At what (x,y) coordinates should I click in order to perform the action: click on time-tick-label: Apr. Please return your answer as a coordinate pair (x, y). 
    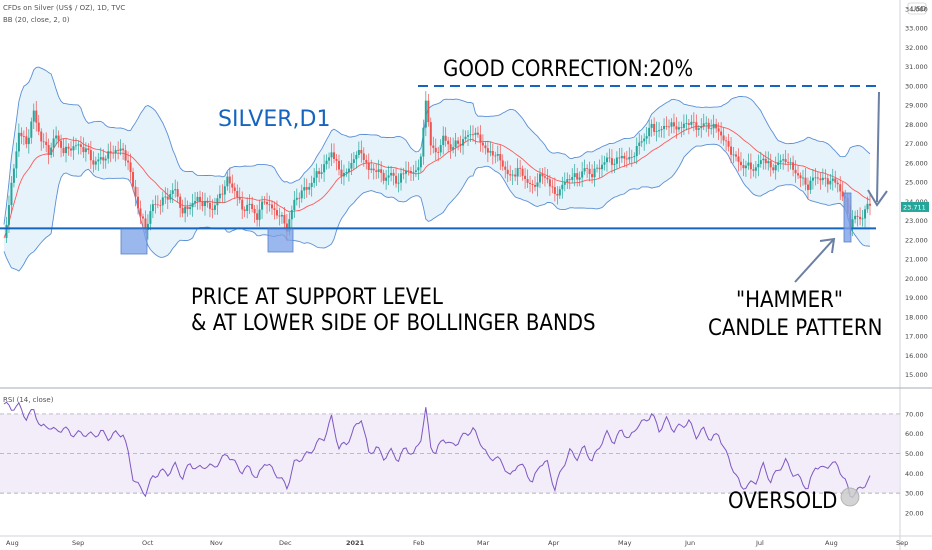
    Looking at the image, I should click on (554, 543).